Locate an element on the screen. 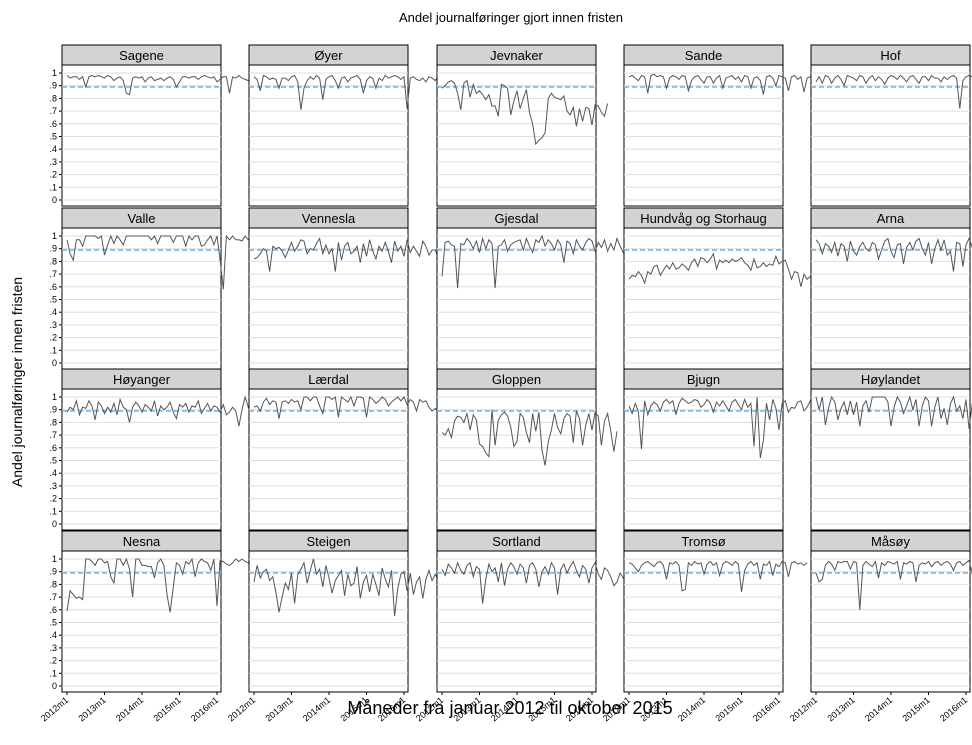 The height and width of the screenshot is (745, 972). panel: Høyanger 0 .1 .2 .3 .4 .5 .6 .7 .8 .9 1 is located at coordinates (150, 449).